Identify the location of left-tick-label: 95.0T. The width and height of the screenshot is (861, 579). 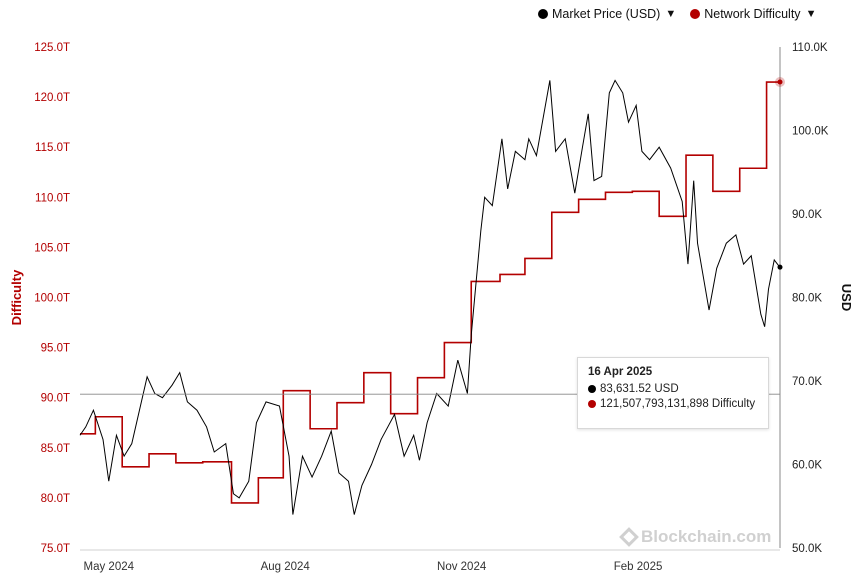
(55, 349).